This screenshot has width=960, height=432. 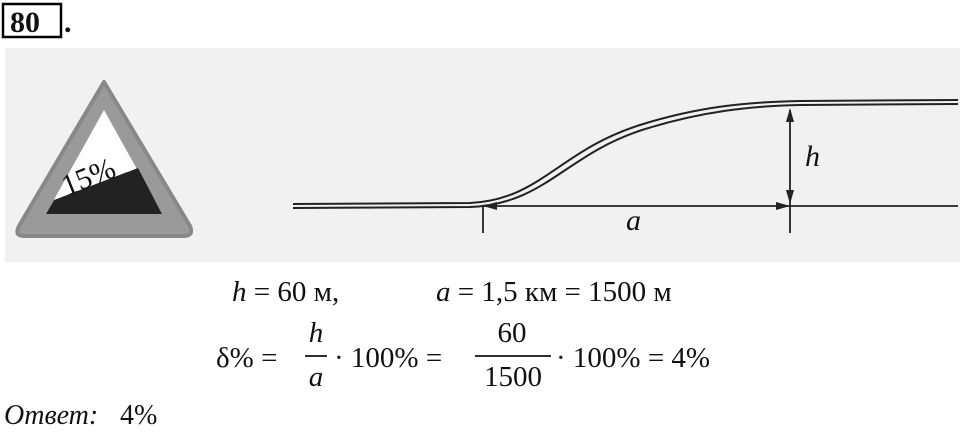 I want to click on given-h: h = 60 м,, so click(x=285, y=292).